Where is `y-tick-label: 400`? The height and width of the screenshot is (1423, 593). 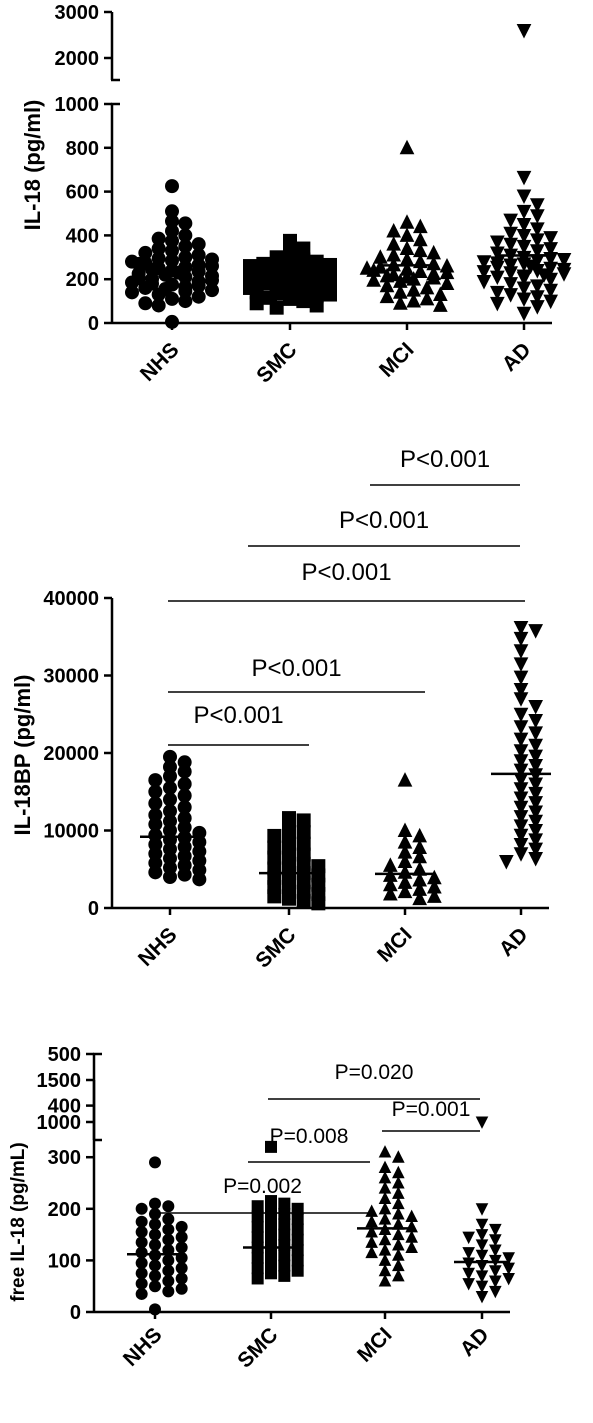 y-tick-label: 400 is located at coordinates (64, 1107).